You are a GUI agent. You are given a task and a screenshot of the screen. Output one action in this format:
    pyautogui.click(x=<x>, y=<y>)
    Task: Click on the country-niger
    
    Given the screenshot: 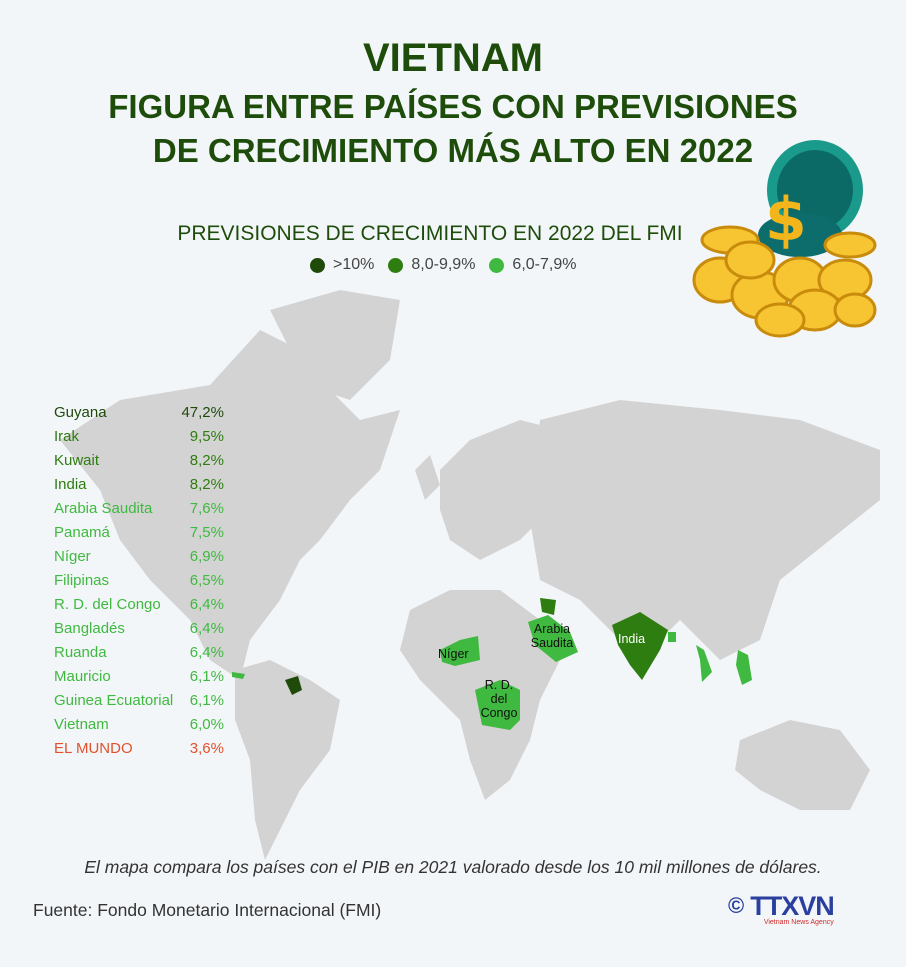 What is the action you would take?
    pyautogui.click(x=460, y=651)
    